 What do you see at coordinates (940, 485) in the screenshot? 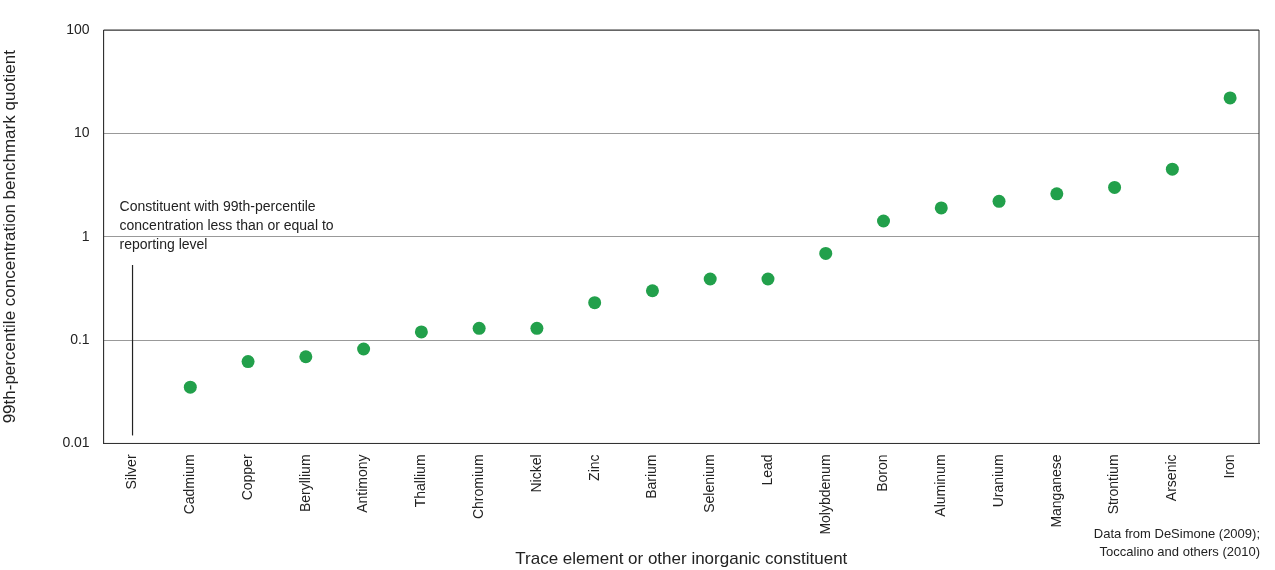
I see `x-tick-label: Aluminum` at bounding box center [940, 485].